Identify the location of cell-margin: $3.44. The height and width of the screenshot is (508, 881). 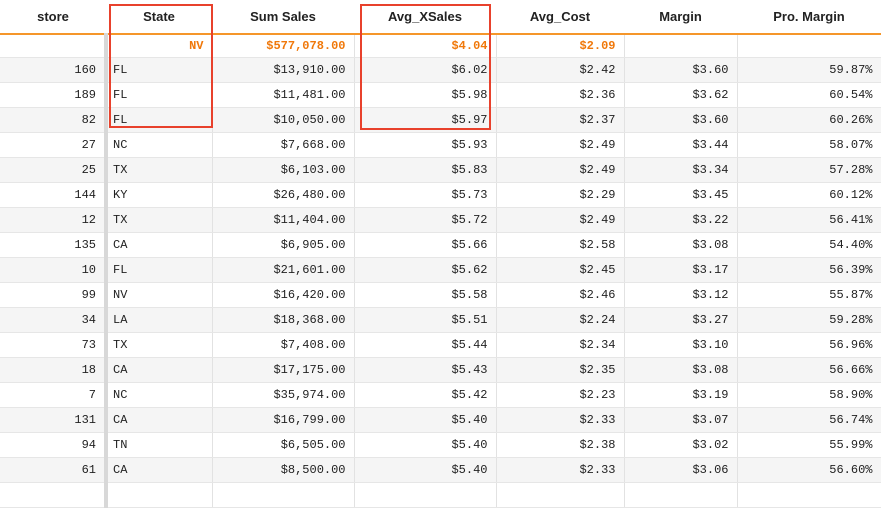
(681, 145).